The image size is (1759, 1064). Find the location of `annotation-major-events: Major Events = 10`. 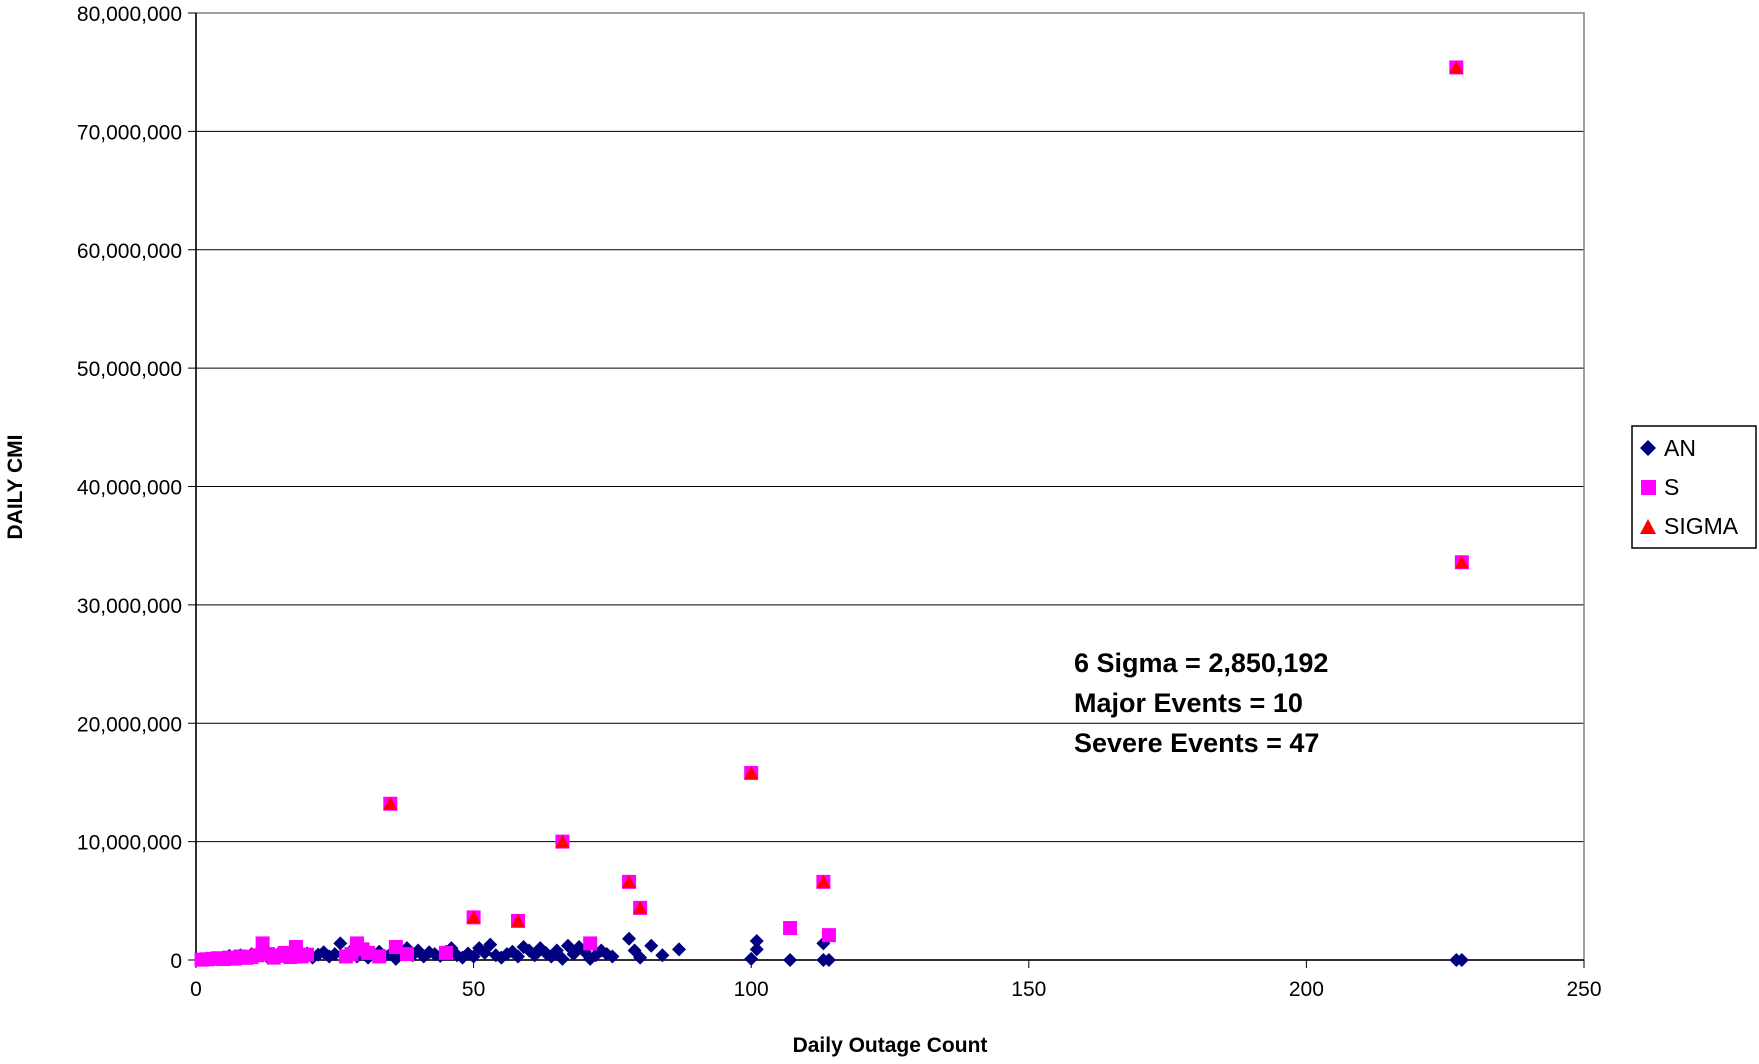

annotation-major-events: Major Events = 10 is located at coordinates (1188, 703).